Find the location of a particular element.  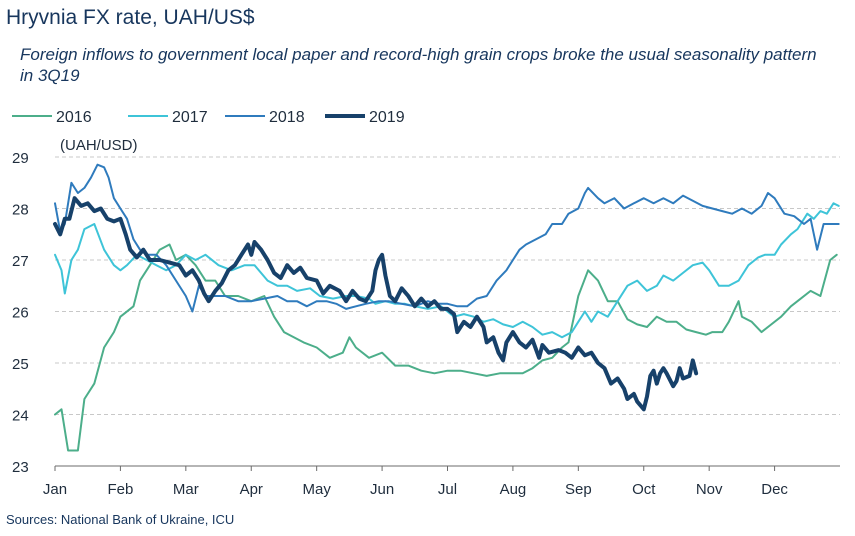

x-tick-label: Feb is located at coordinates (120, 489).